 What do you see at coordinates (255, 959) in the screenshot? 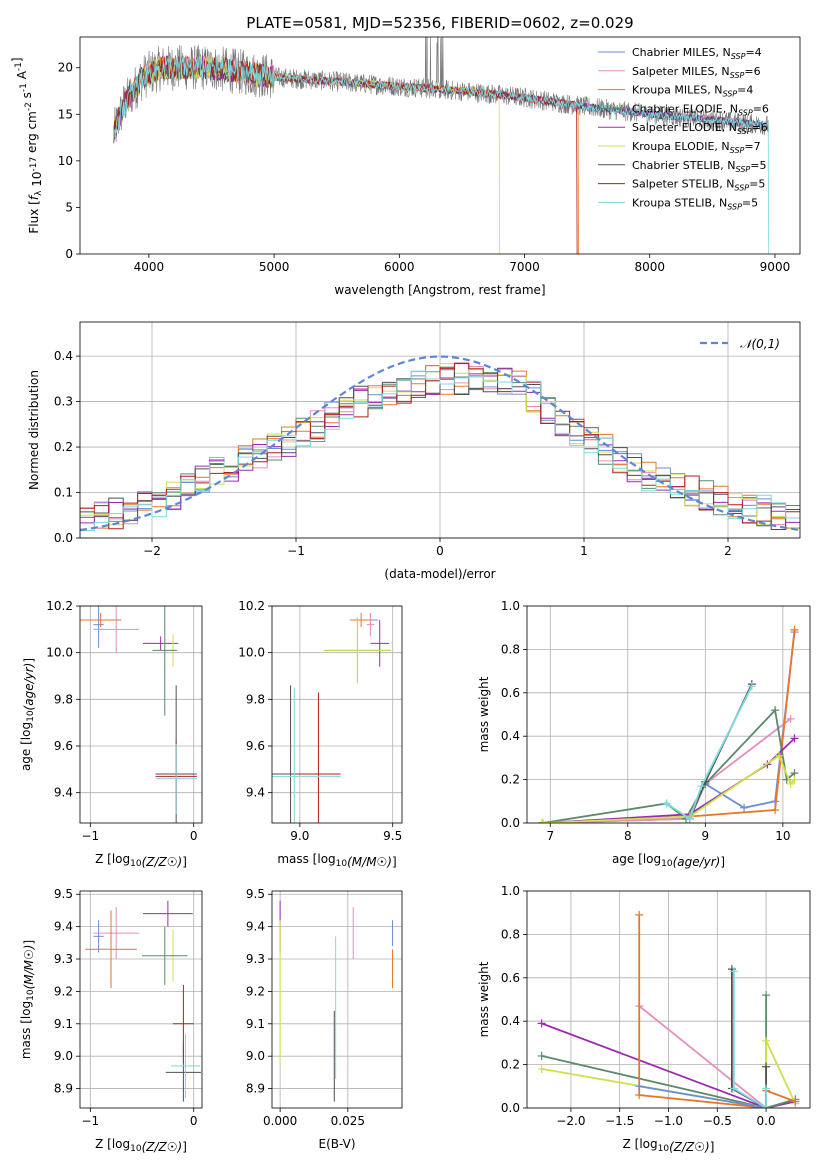
I see `y-tick-label-4: 9.3` at bounding box center [255, 959].